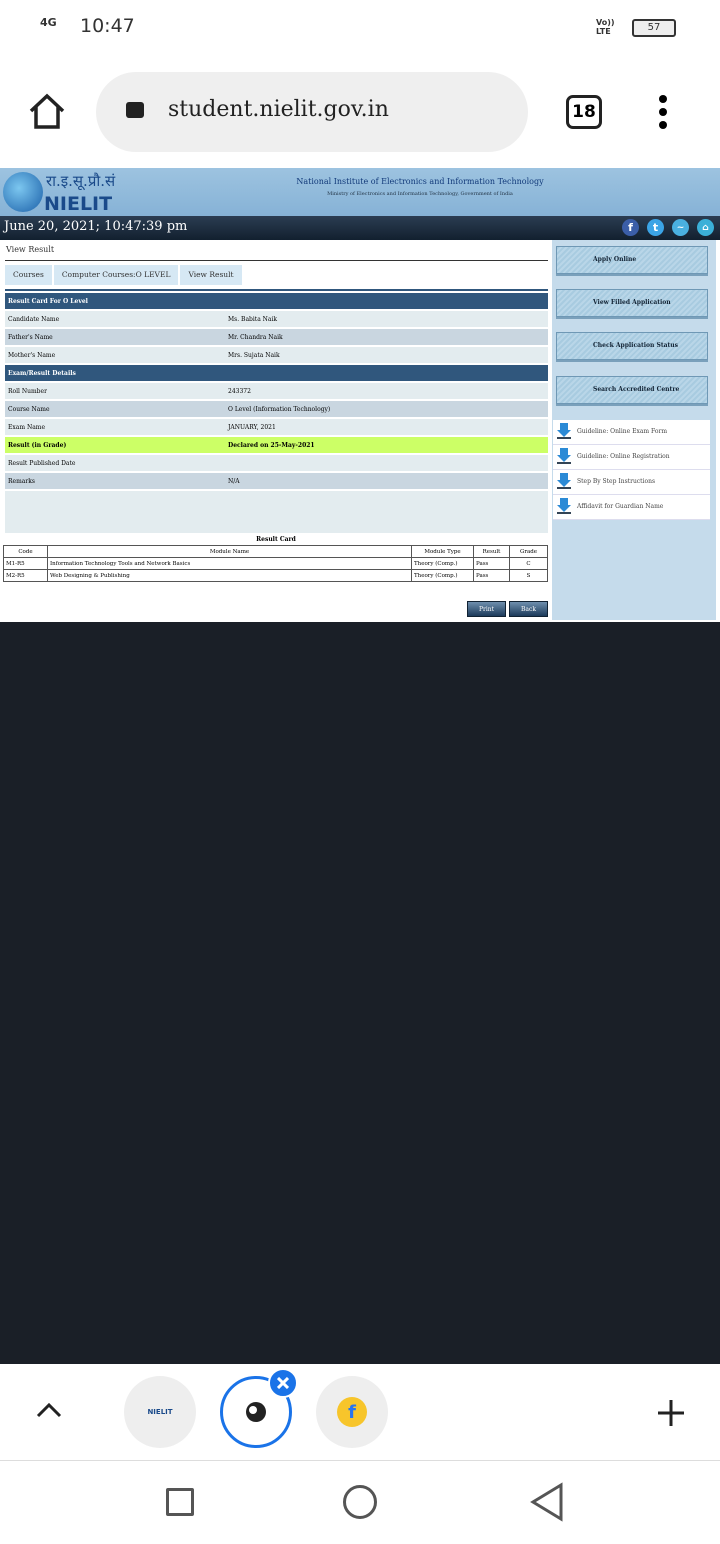 The width and height of the screenshot is (720, 1544). What do you see at coordinates (256, 1412) in the screenshot?
I see `globe-icon` at bounding box center [256, 1412].